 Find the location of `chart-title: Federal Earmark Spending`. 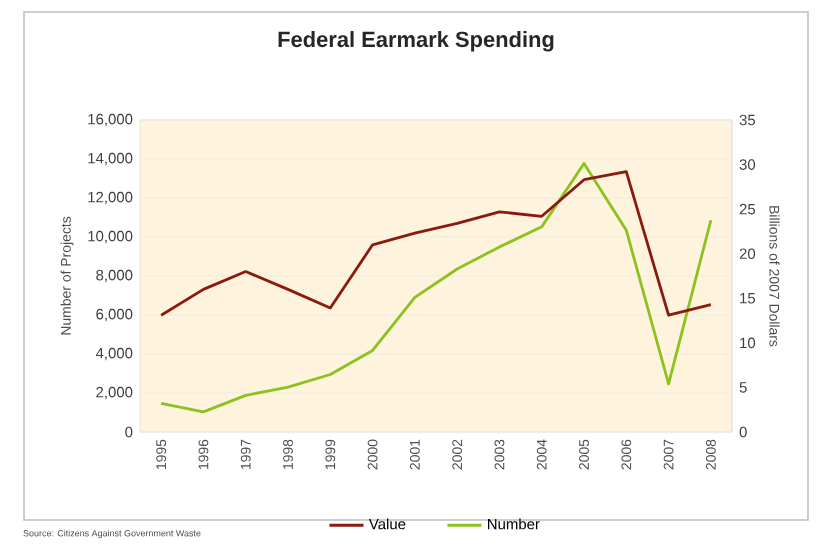

chart-title: Federal Earmark Spending is located at coordinates (416, 41).